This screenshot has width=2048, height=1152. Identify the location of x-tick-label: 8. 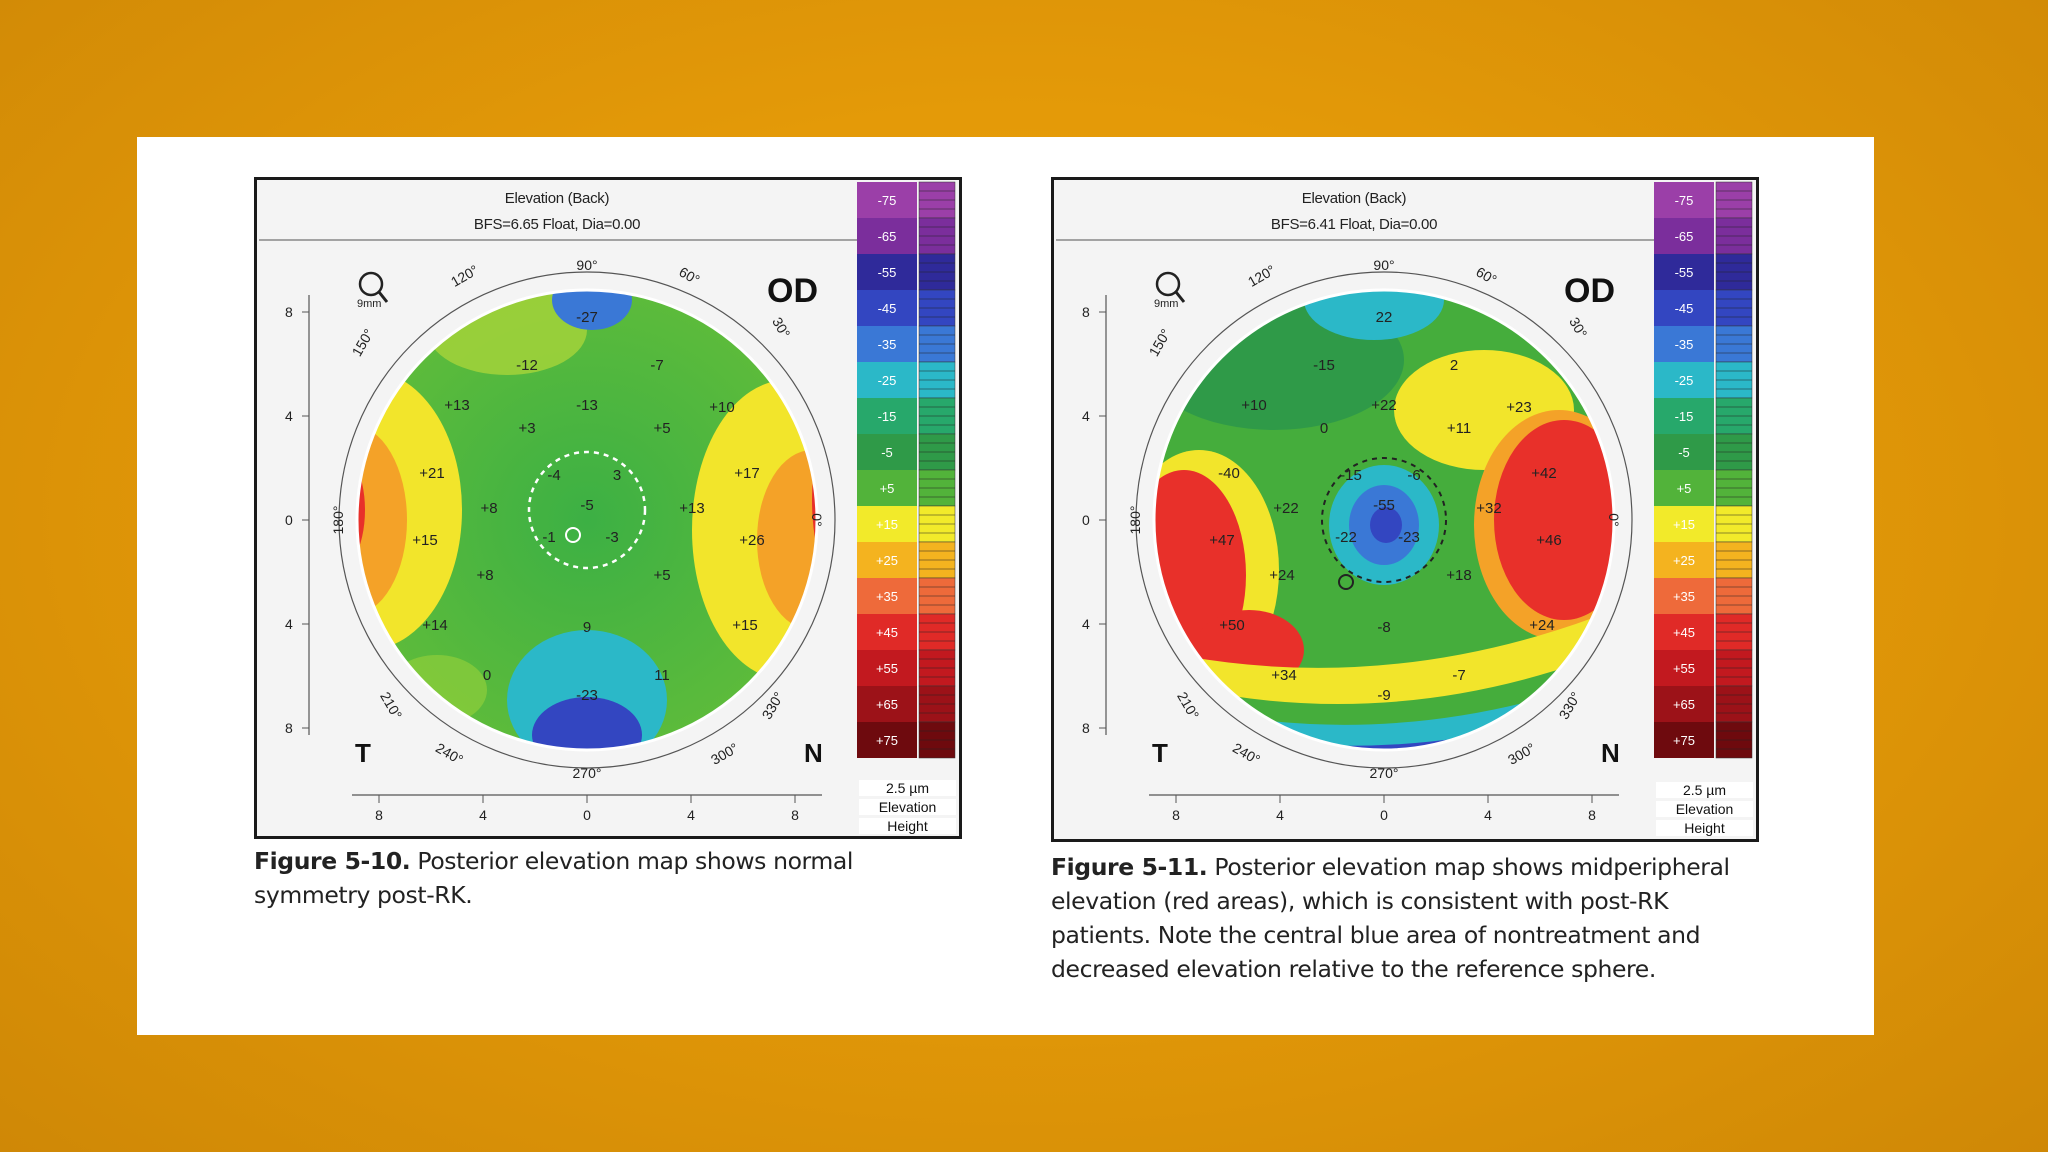
(379, 815).